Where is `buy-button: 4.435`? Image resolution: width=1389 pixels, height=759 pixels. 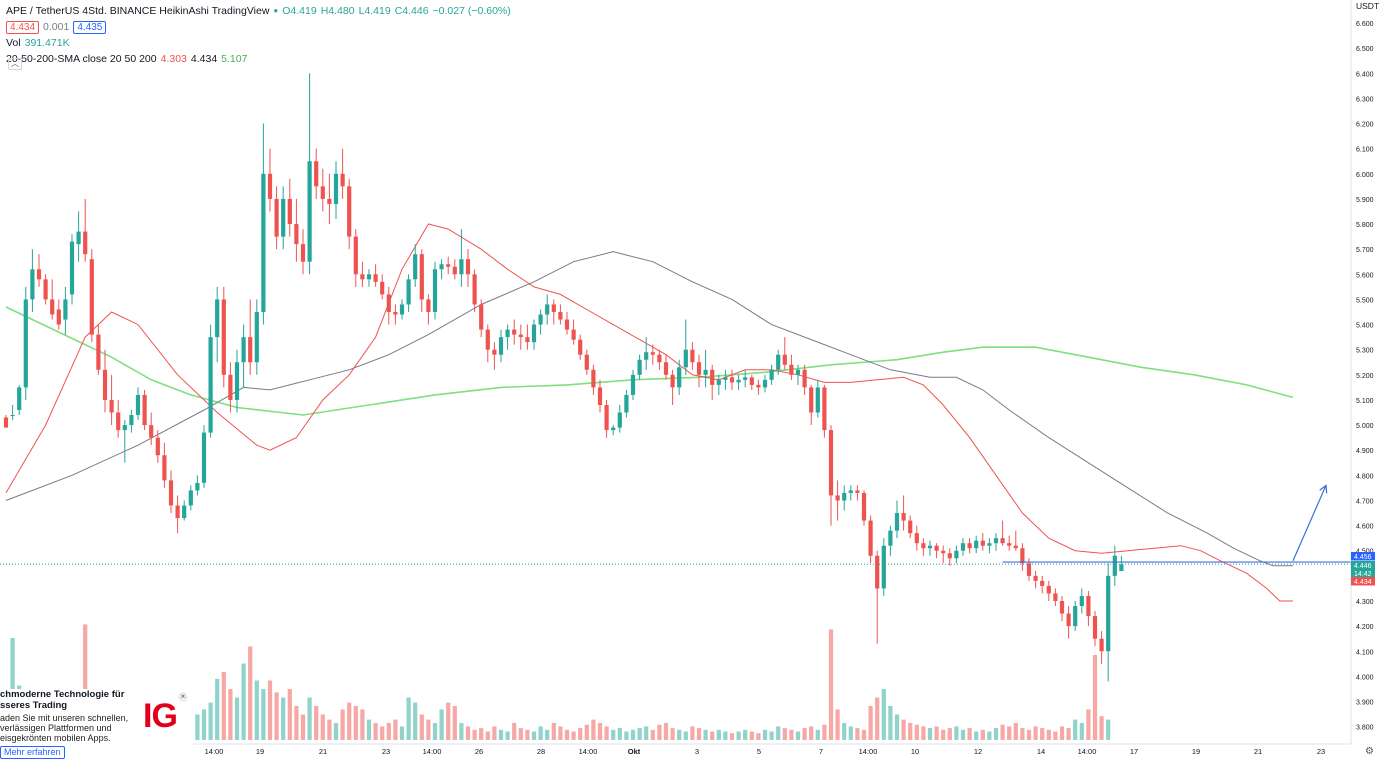 buy-button: 4.435 is located at coordinates (90, 27).